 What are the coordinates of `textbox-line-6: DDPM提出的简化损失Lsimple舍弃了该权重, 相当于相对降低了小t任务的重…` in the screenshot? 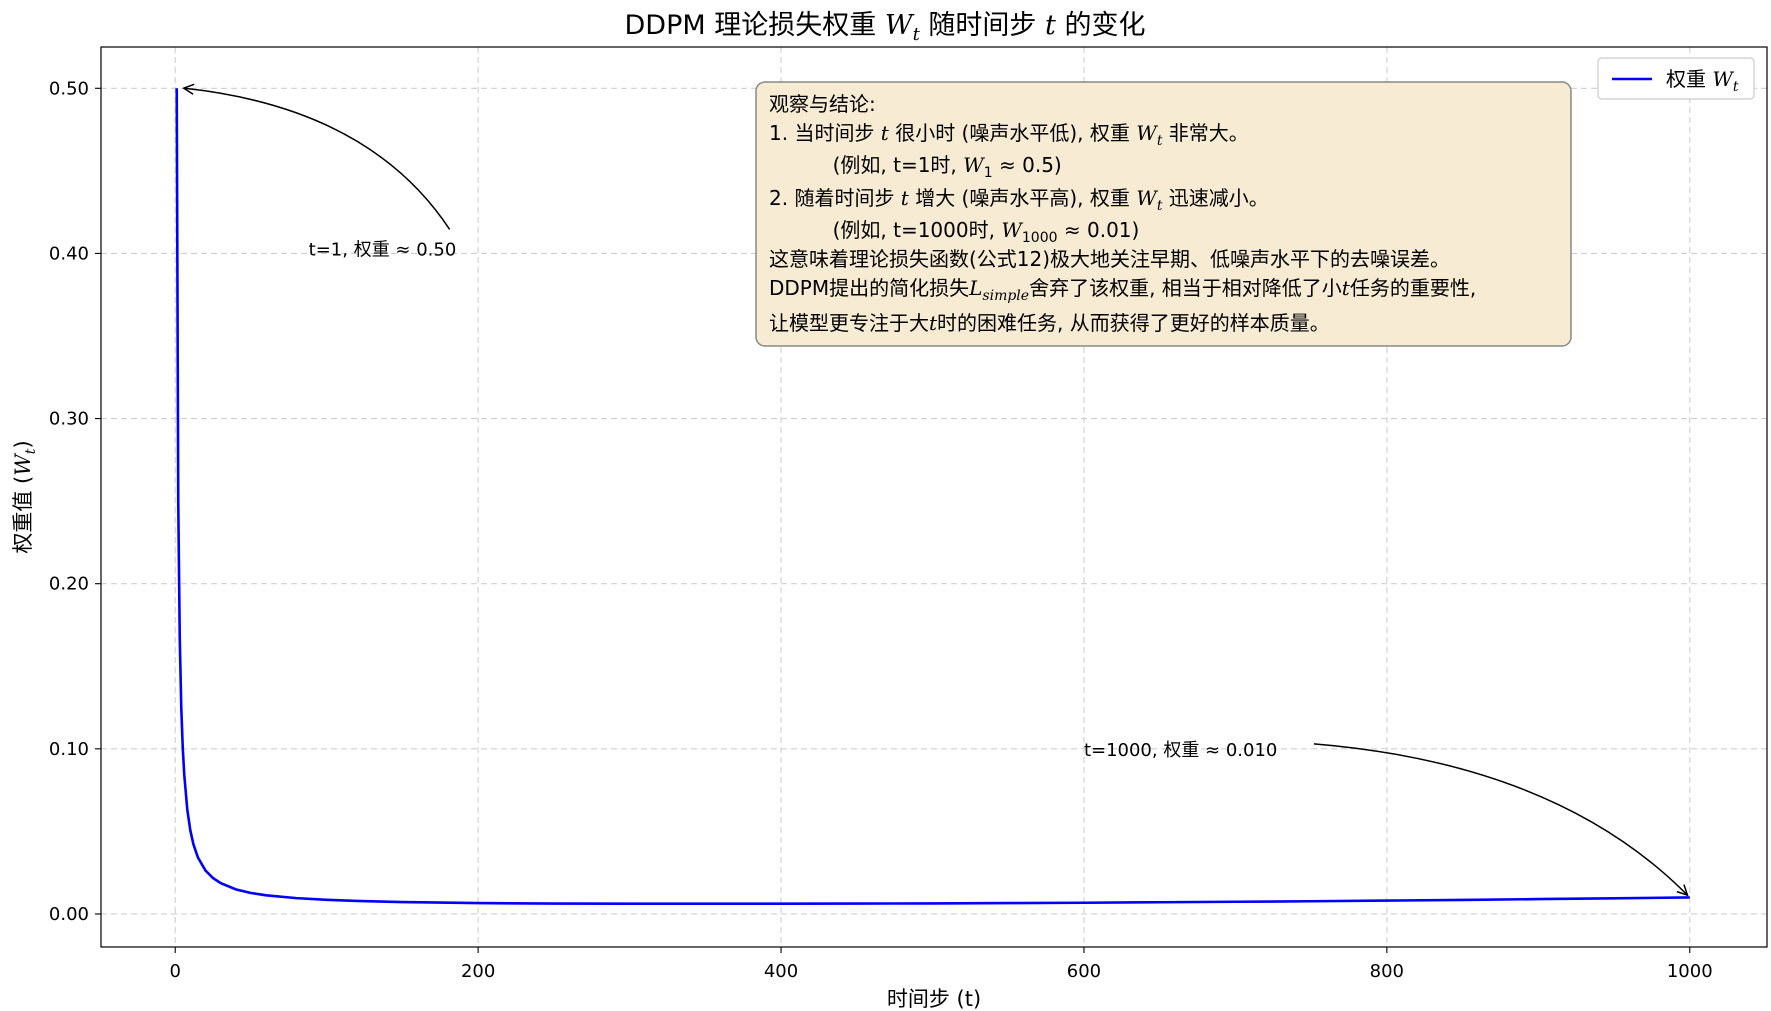 It's located at (1122, 290).